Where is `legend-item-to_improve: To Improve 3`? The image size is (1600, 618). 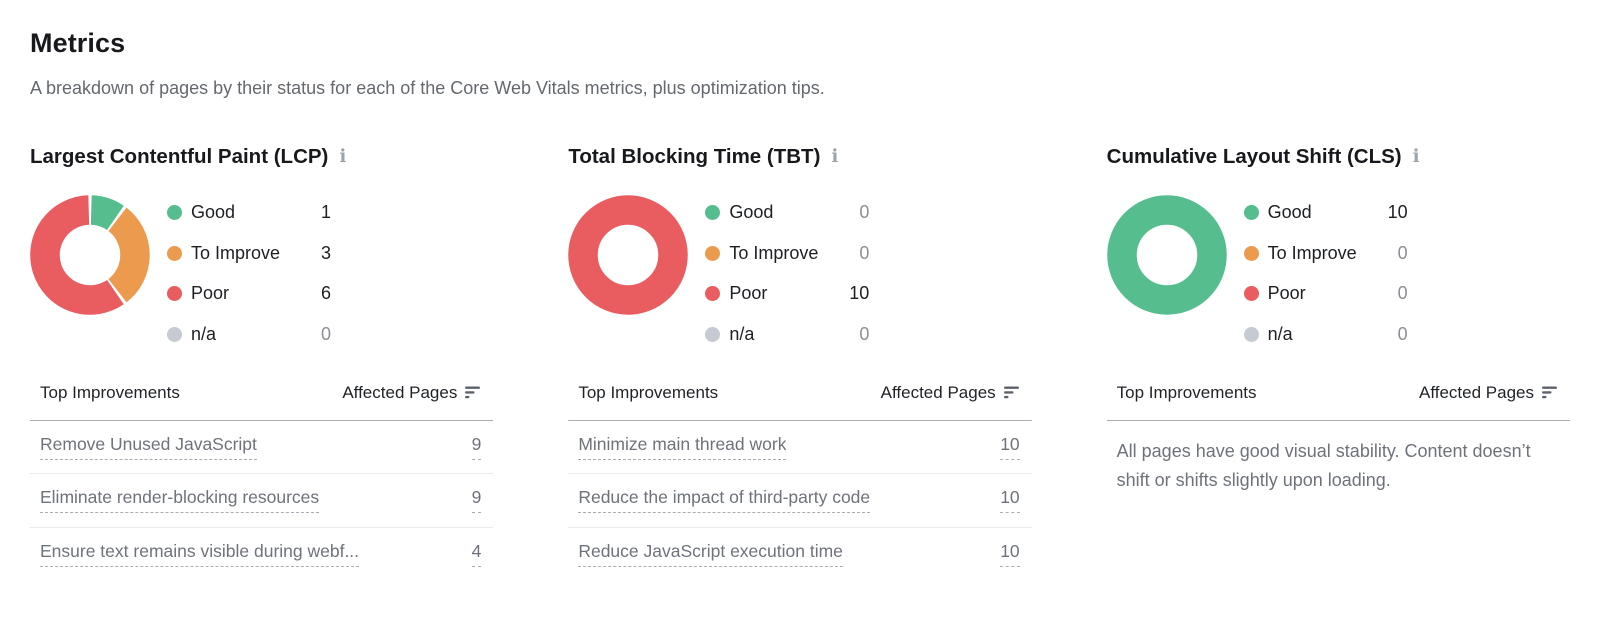
legend-item-to_improve: To Improve 3 is located at coordinates (249, 253).